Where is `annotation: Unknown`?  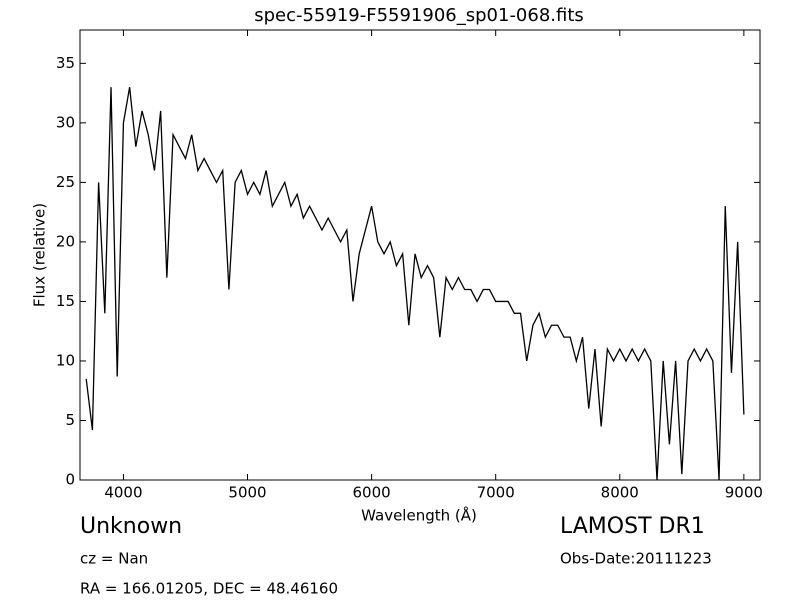 annotation: Unknown is located at coordinates (131, 526).